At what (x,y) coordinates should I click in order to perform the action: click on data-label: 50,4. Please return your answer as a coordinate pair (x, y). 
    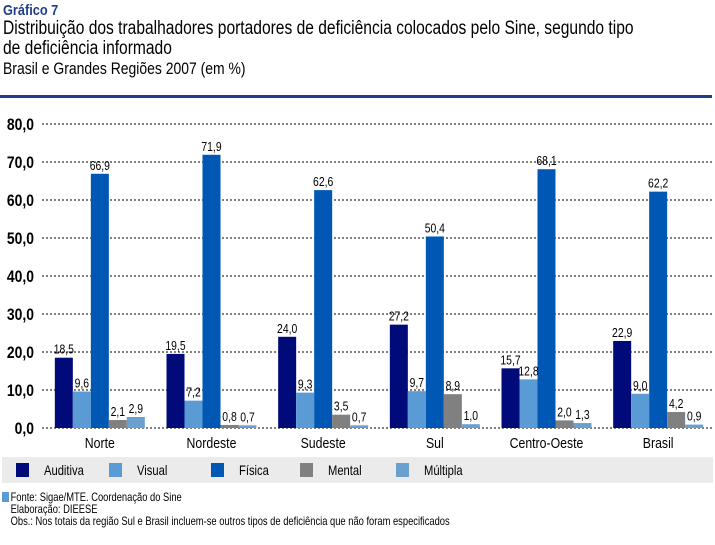
    Looking at the image, I should click on (435, 228).